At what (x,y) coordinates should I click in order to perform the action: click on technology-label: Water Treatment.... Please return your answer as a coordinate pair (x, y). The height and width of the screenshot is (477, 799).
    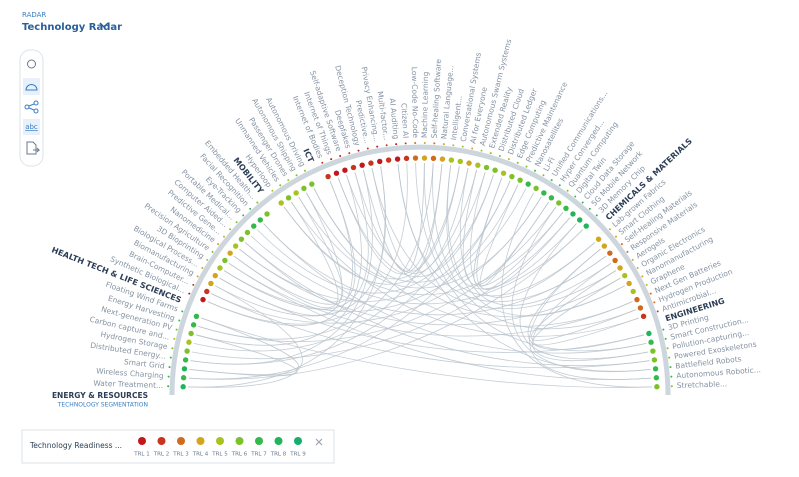
    Looking at the image, I should click on (128, 384).